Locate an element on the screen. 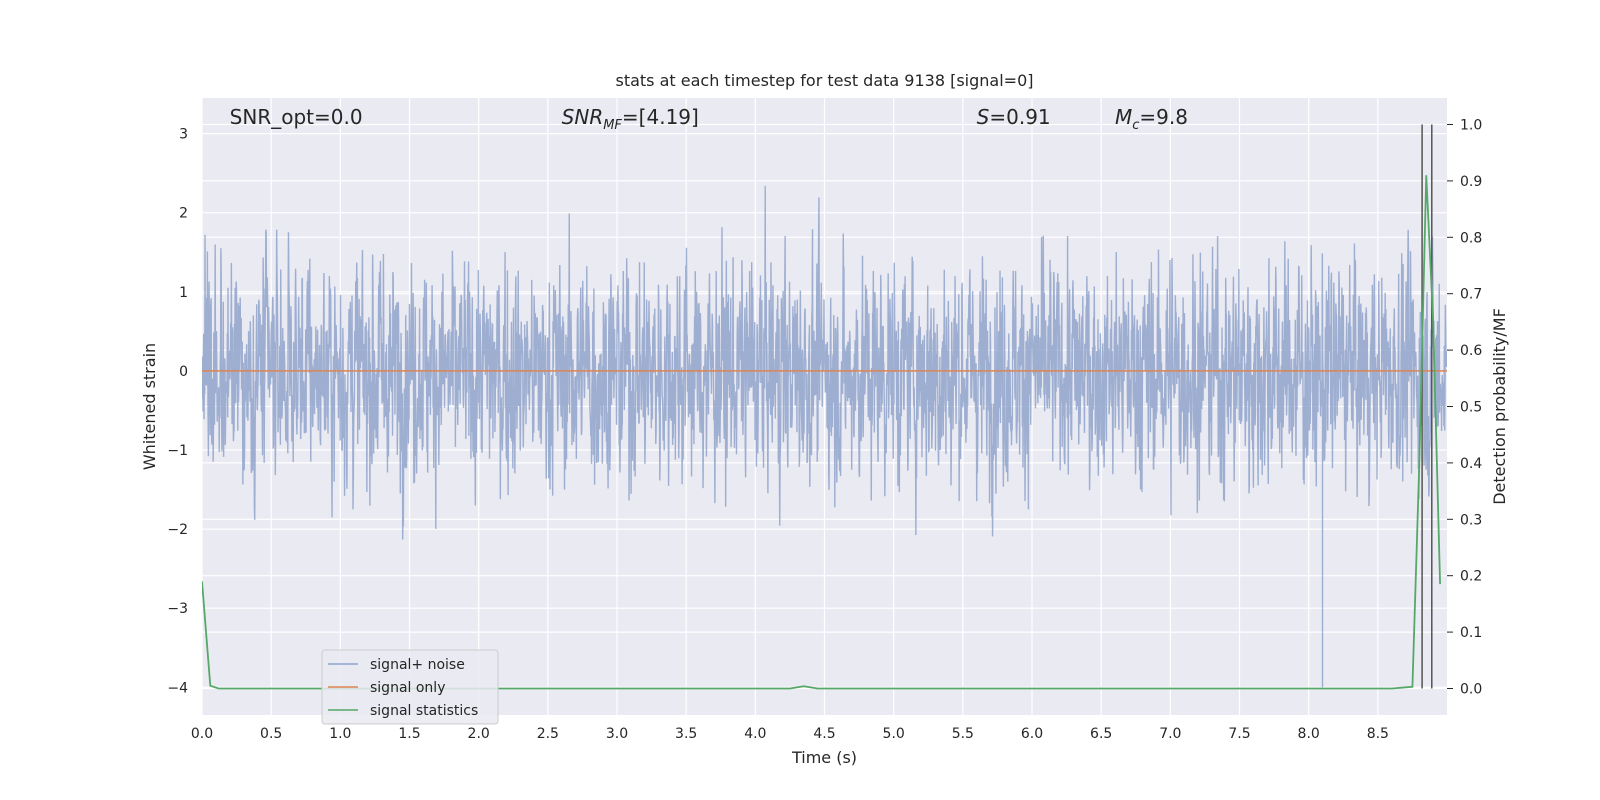 This screenshot has width=1600, height=800. x-tick-label: 8.5 is located at coordinates (1378, 734).